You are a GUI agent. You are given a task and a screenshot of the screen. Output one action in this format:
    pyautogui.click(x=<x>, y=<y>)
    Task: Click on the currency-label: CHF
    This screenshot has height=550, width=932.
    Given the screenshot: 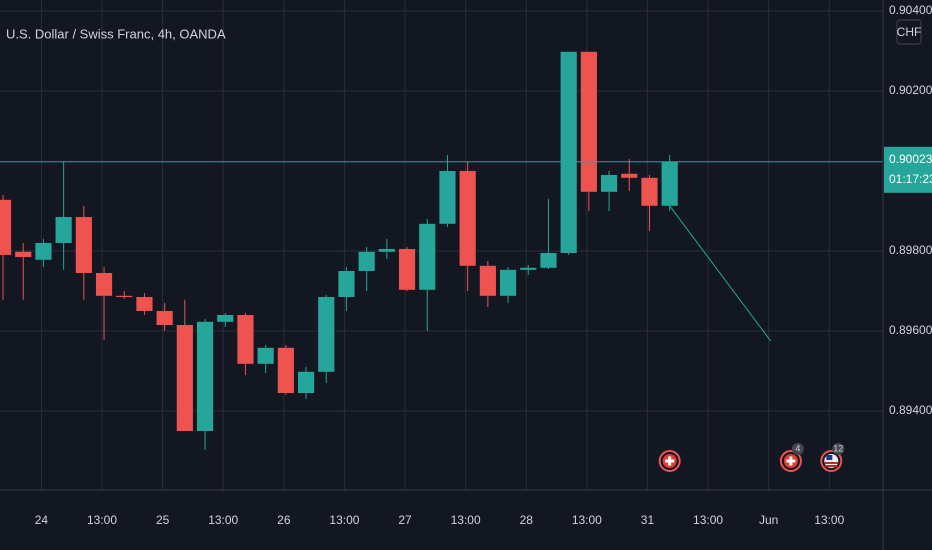 What is the action you would take?
    pyautogui.click(x=909, y=32)
    